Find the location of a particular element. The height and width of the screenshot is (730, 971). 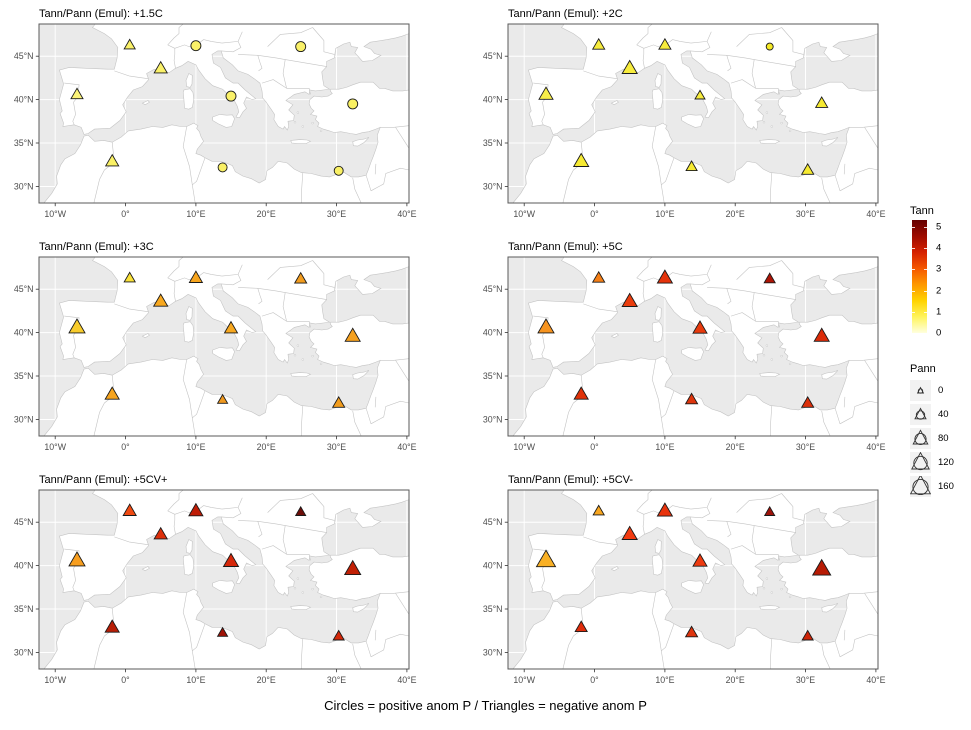

panel-title: Tann/Pann (Emul): +5CV- is located at coordinates (571, 480).